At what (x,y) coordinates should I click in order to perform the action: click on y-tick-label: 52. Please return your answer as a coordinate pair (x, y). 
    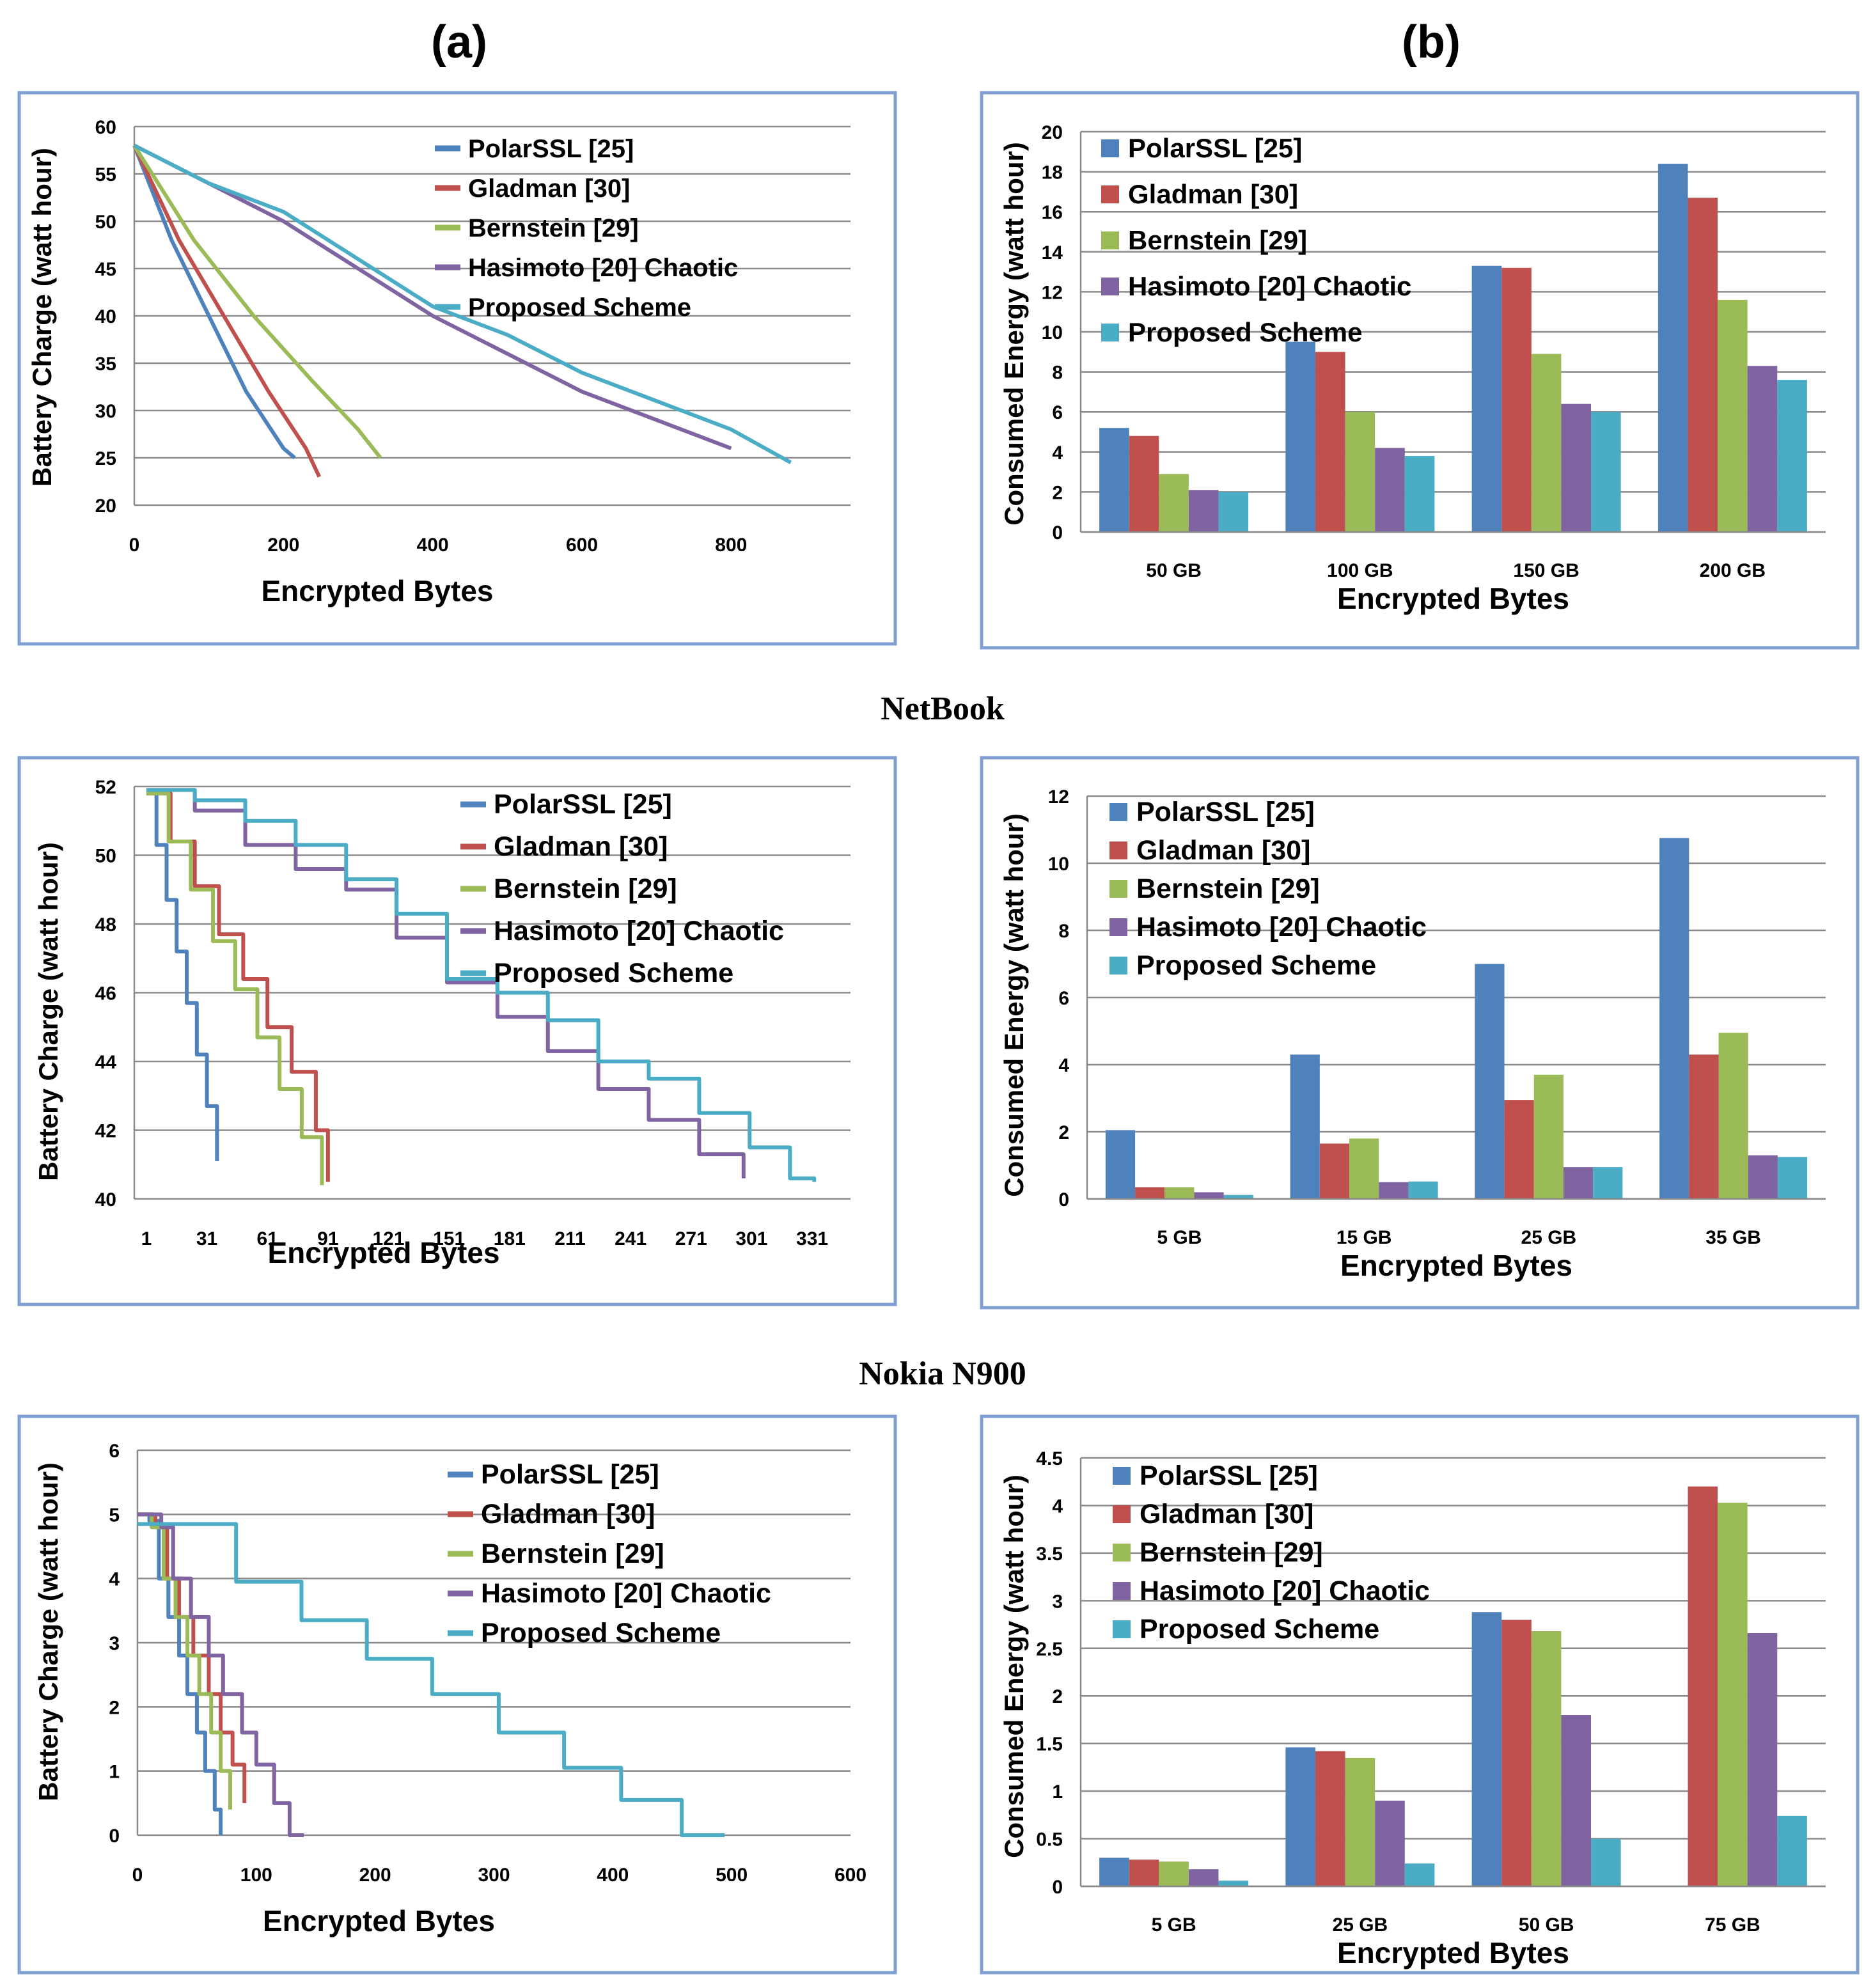
    Looking at the image, I should click on (105, 788).